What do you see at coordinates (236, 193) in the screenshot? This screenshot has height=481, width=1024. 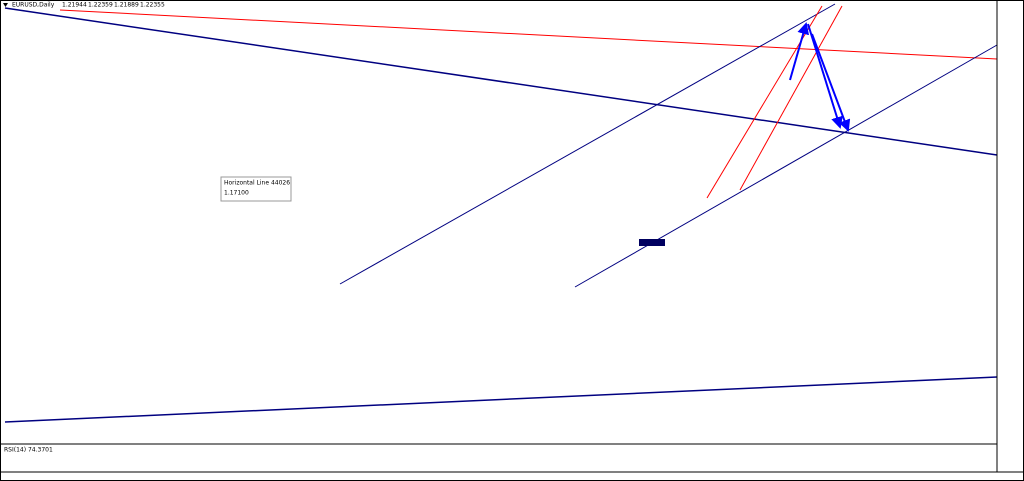 I see `annotation-price: 1.17100` at bounding box center [236, 193].